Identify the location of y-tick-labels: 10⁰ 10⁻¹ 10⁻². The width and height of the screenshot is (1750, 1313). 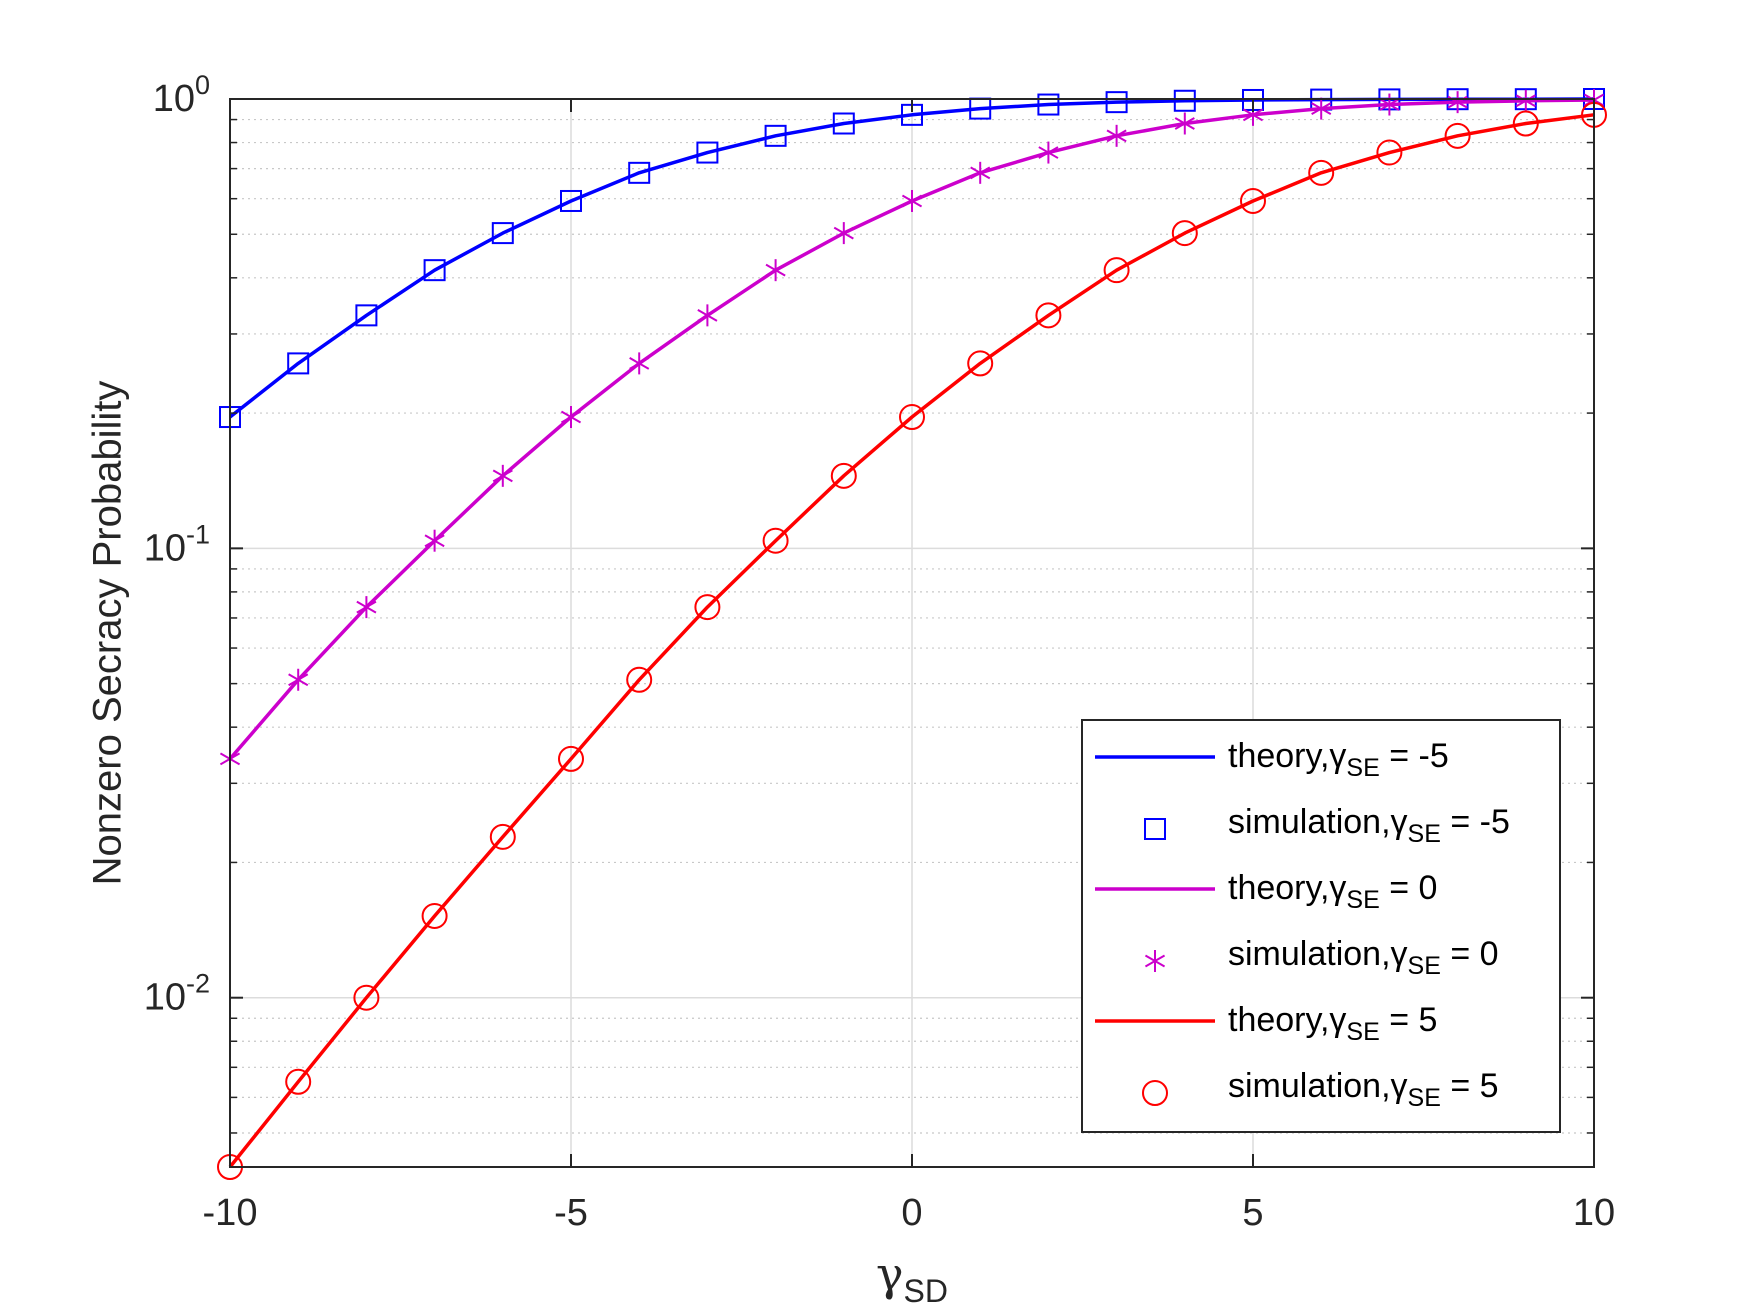
(177, 544).